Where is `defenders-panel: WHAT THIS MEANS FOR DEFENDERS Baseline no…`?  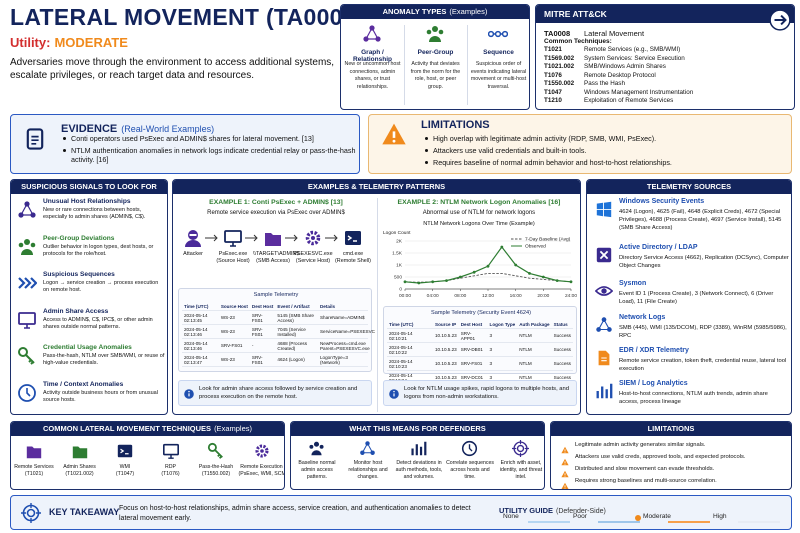
defenders-panel: WHAT THIS MEANS FOR DEFENDERS Baseline no… is located at coordinates (417, 455).